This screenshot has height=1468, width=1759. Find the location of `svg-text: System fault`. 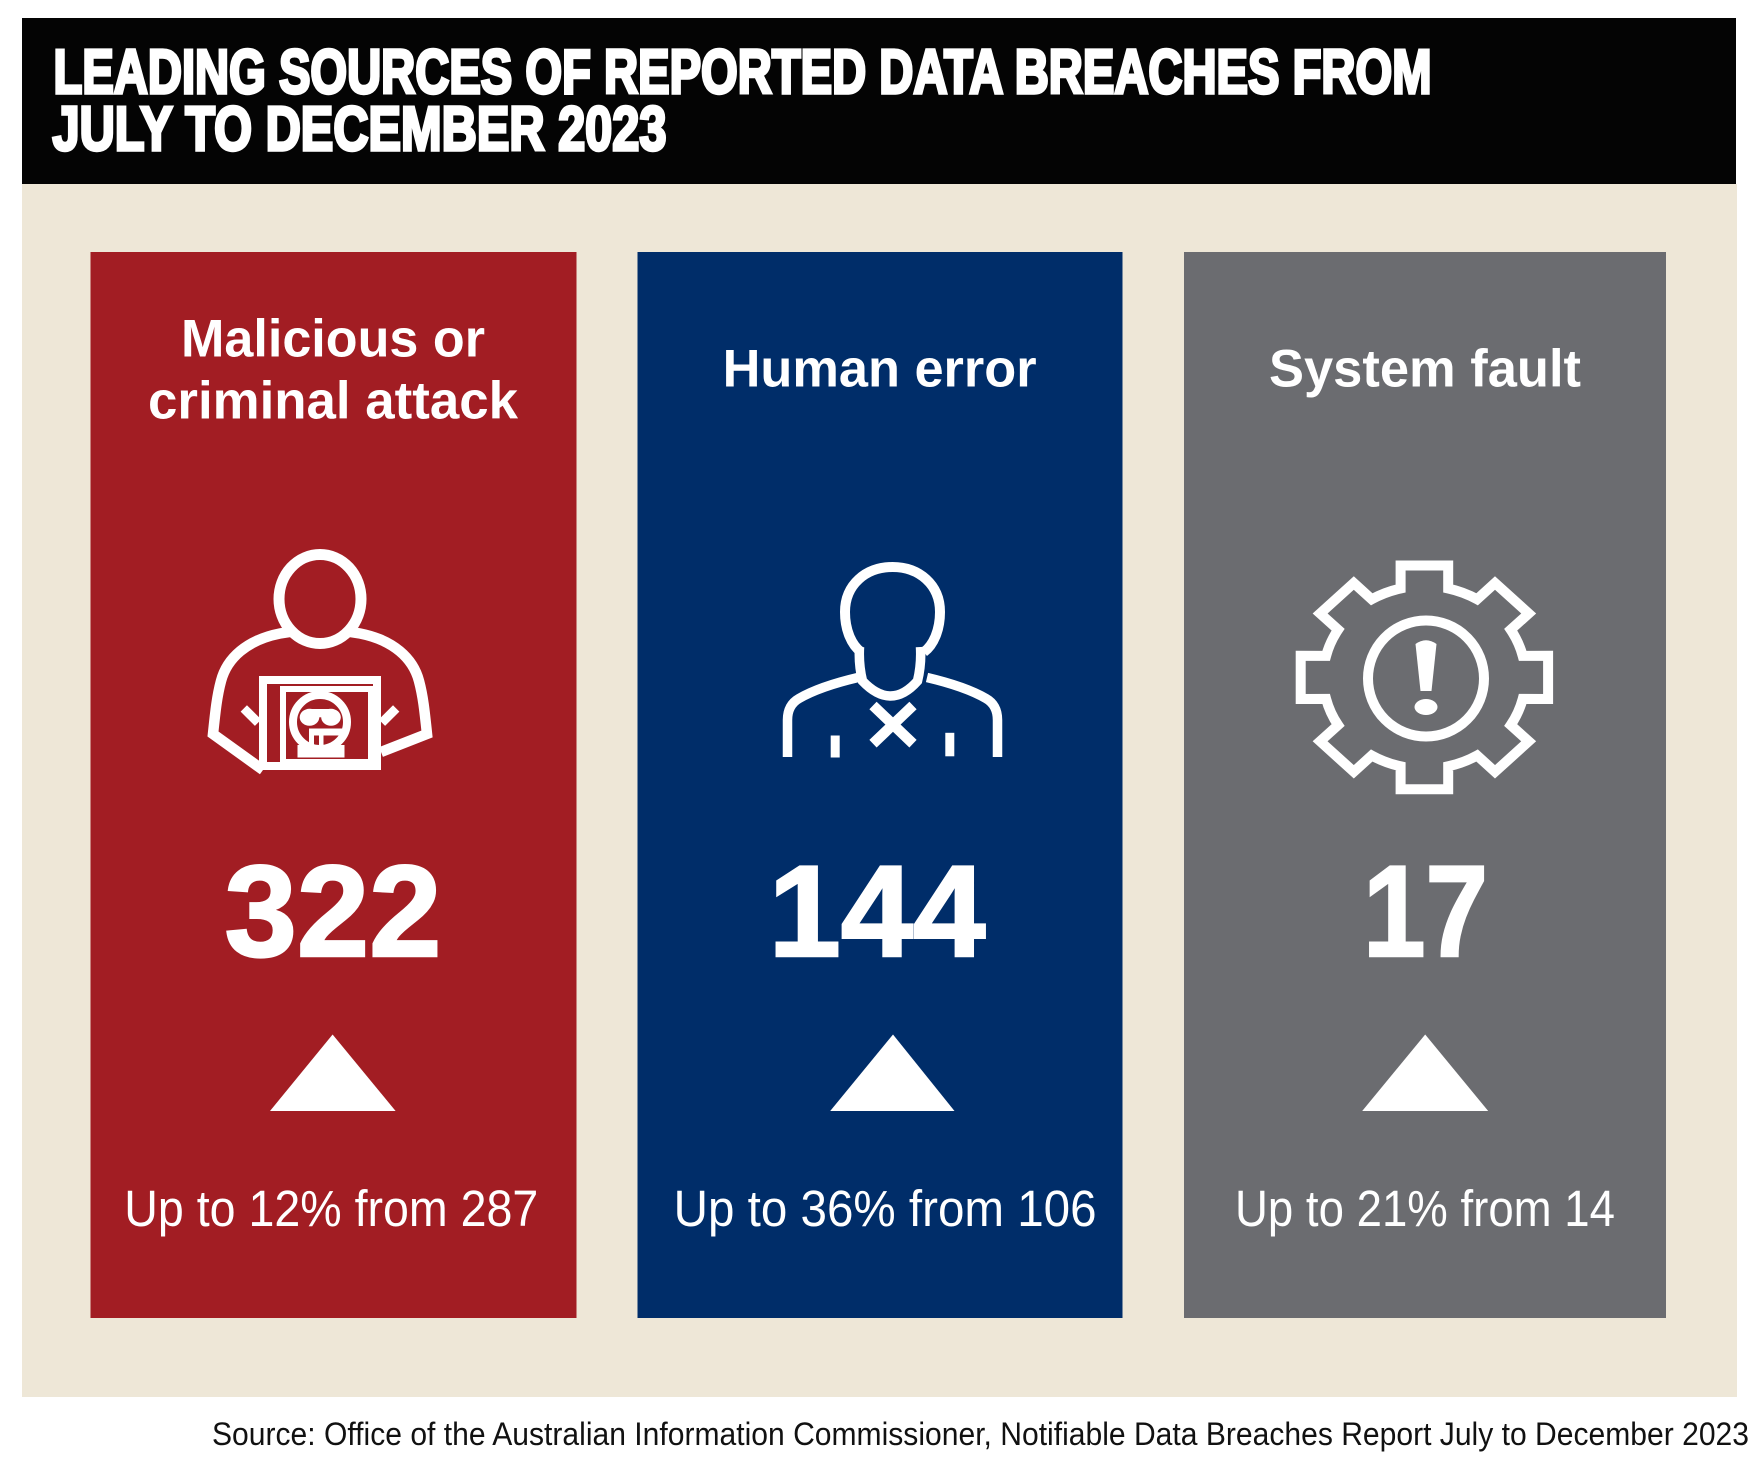

svg-text: System fault is located at coordinates (1425, 369).